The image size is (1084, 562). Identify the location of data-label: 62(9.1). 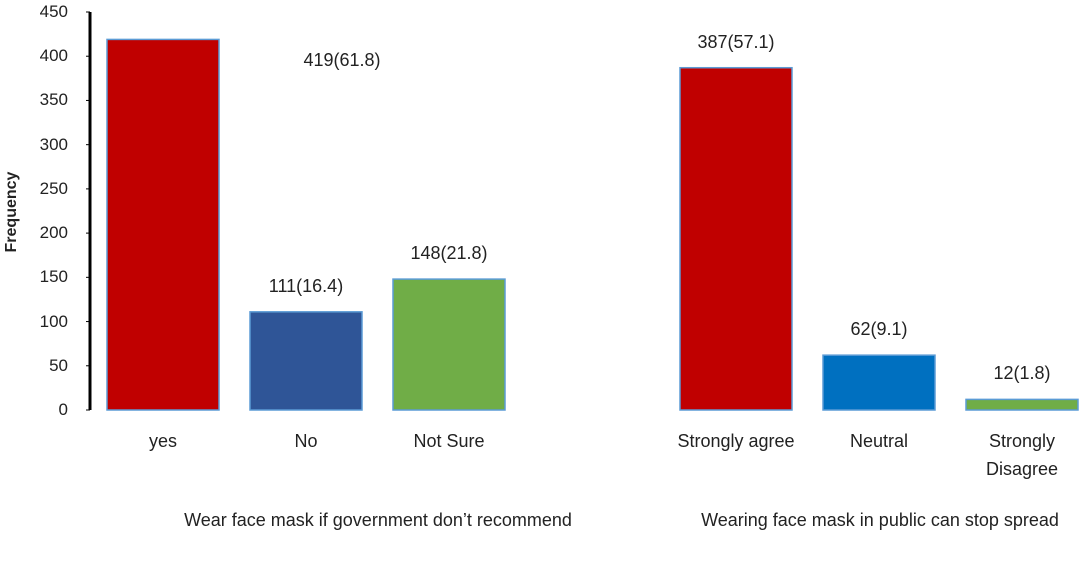
(879, 329).